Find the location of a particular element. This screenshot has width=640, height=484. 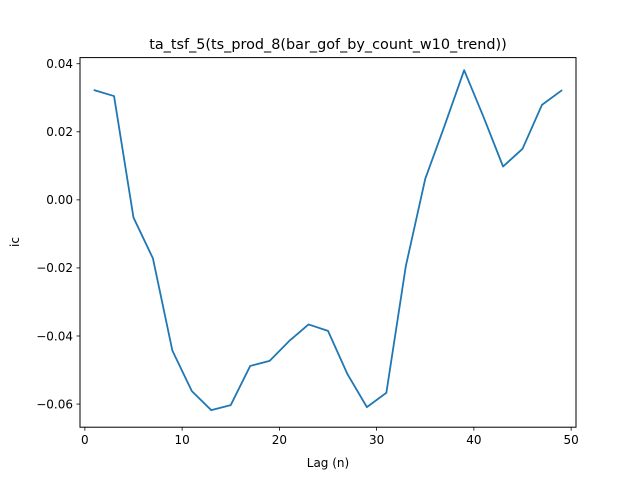

x-tick-label: 0 is located at coordinates (85, 440).